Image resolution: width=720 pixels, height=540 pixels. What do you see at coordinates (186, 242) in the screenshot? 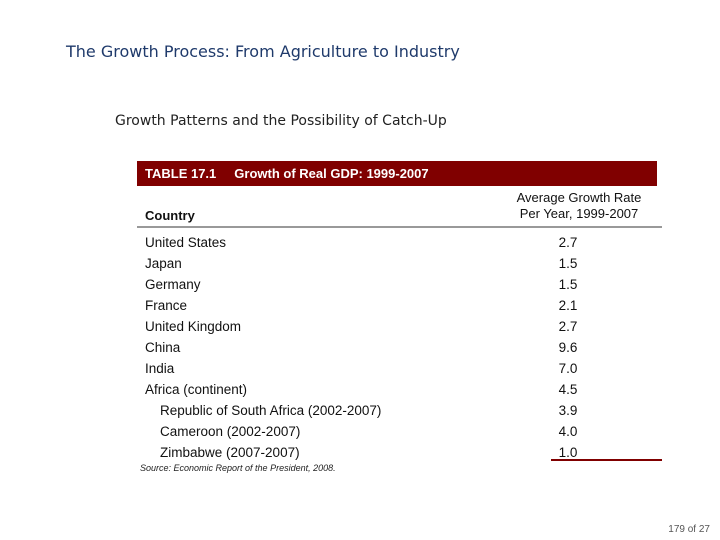
I see `row-country: United States` at bounding box center [186, 242].